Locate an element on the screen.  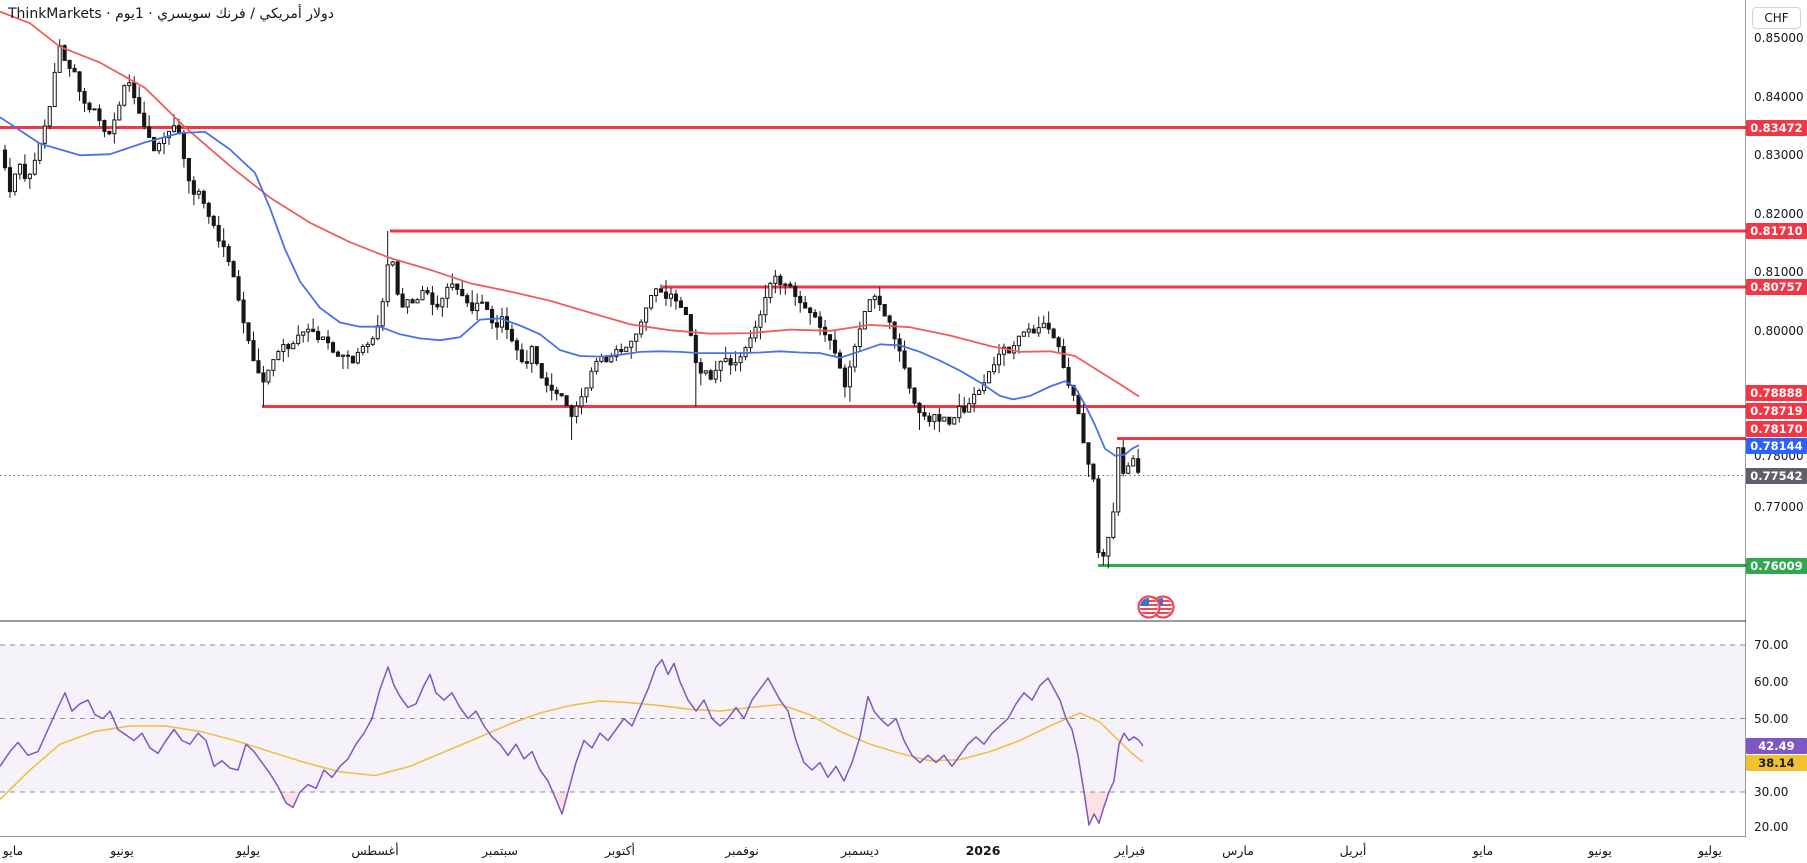
price-badge-0.78170: 0.78170 is located at coordinates (1776, 429).